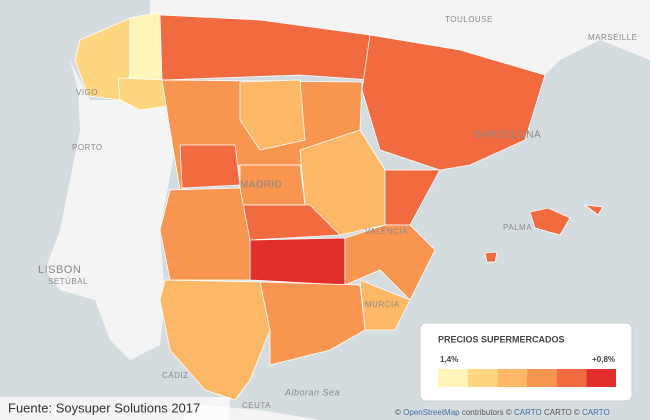 The height and width of the screenshot is (420, 650). What do you see at coordinates (312, 392) in the screenshot?
I see `place-label: Alboran Sea` at bounding box center [312, 392].